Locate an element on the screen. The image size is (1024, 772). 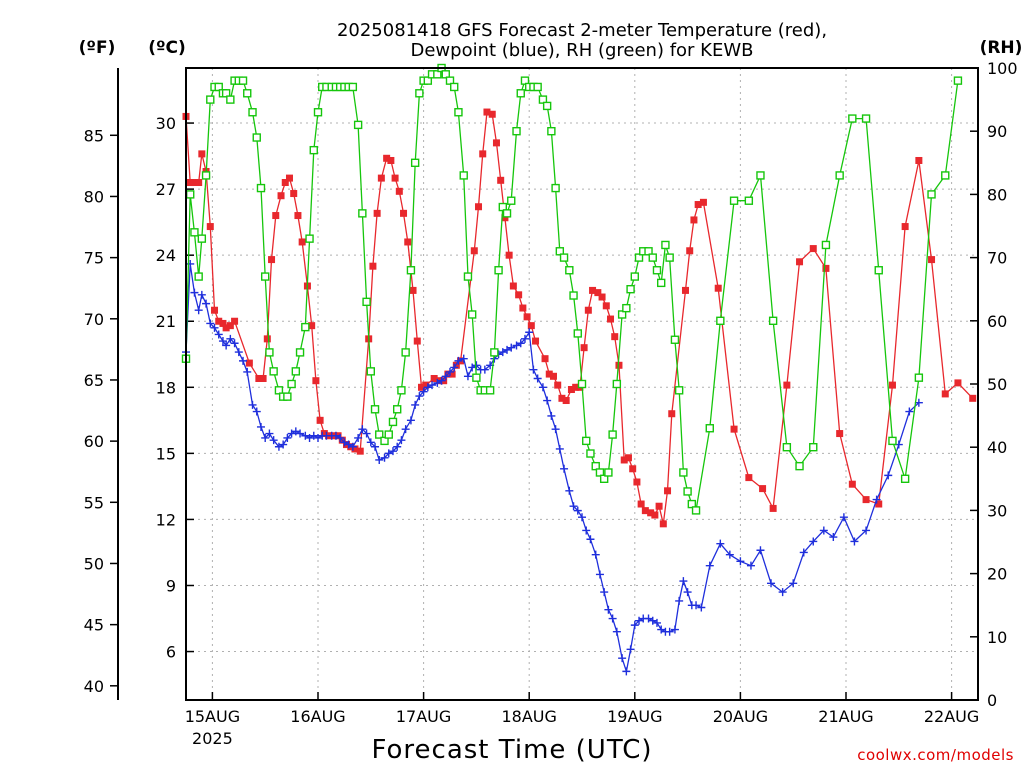
x-tick-label-3: 18AUG is located at coordinates (528, 716).